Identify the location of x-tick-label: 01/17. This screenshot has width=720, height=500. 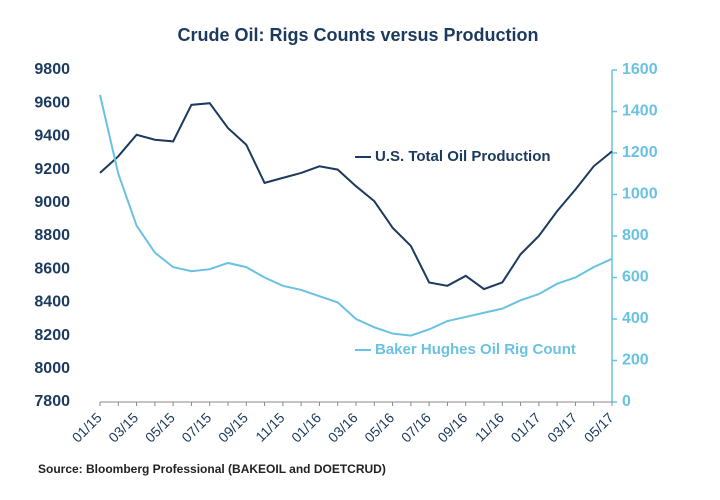
(526, 427).